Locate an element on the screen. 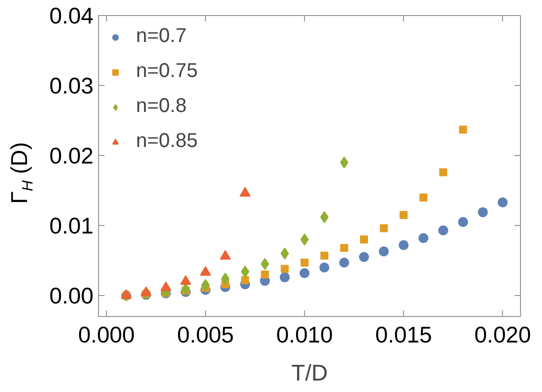 Image resolution: width=542 pixels, height=392 pixels. y-tick-label: 0.02 is located at coordinates (71, 155).